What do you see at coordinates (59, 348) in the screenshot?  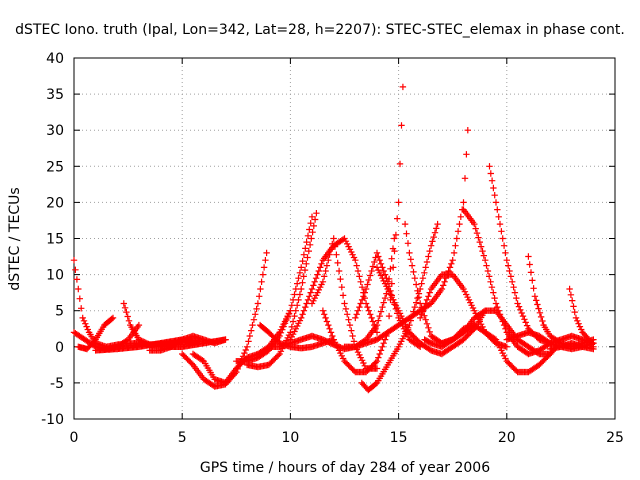 I see `y-tick-label: 0` at bounding box center [59, 348].